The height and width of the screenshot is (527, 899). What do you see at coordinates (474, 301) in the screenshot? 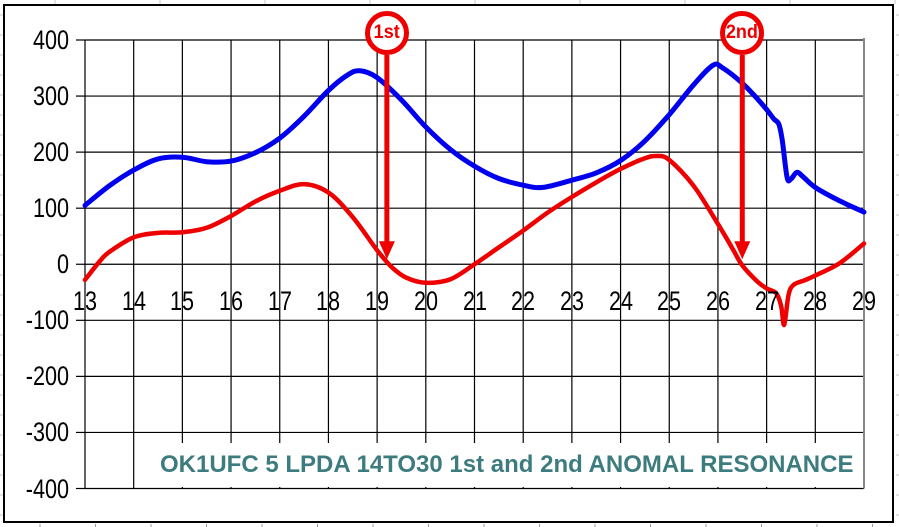
I see `x-axis-label: 21` at bounding box center [474, 301].